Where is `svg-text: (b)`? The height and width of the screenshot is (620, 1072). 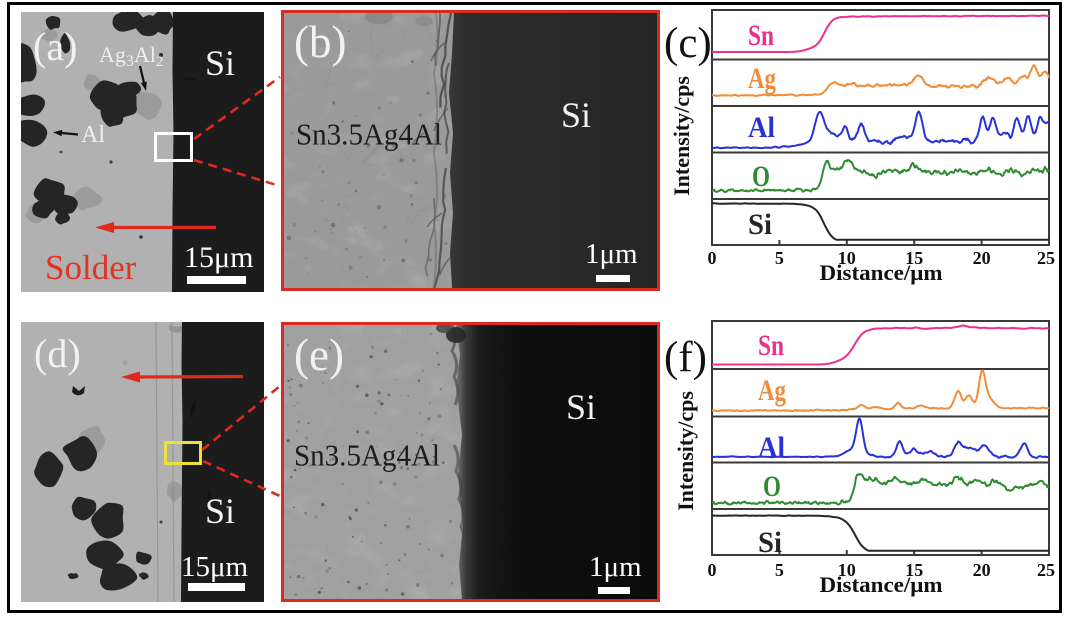
svg-text: (b) is located at coordinates (320, 42).